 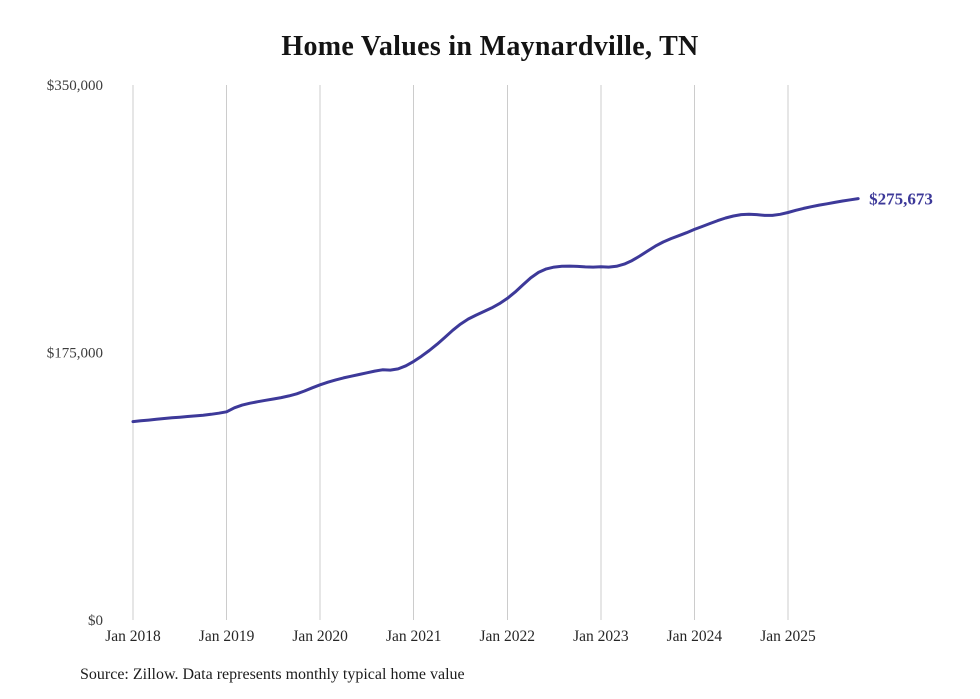 What do you see at coordinates (414, 636) in the screenshot?
I see `x-tick-label: Jan 2021` at bounding box center [414, 636].